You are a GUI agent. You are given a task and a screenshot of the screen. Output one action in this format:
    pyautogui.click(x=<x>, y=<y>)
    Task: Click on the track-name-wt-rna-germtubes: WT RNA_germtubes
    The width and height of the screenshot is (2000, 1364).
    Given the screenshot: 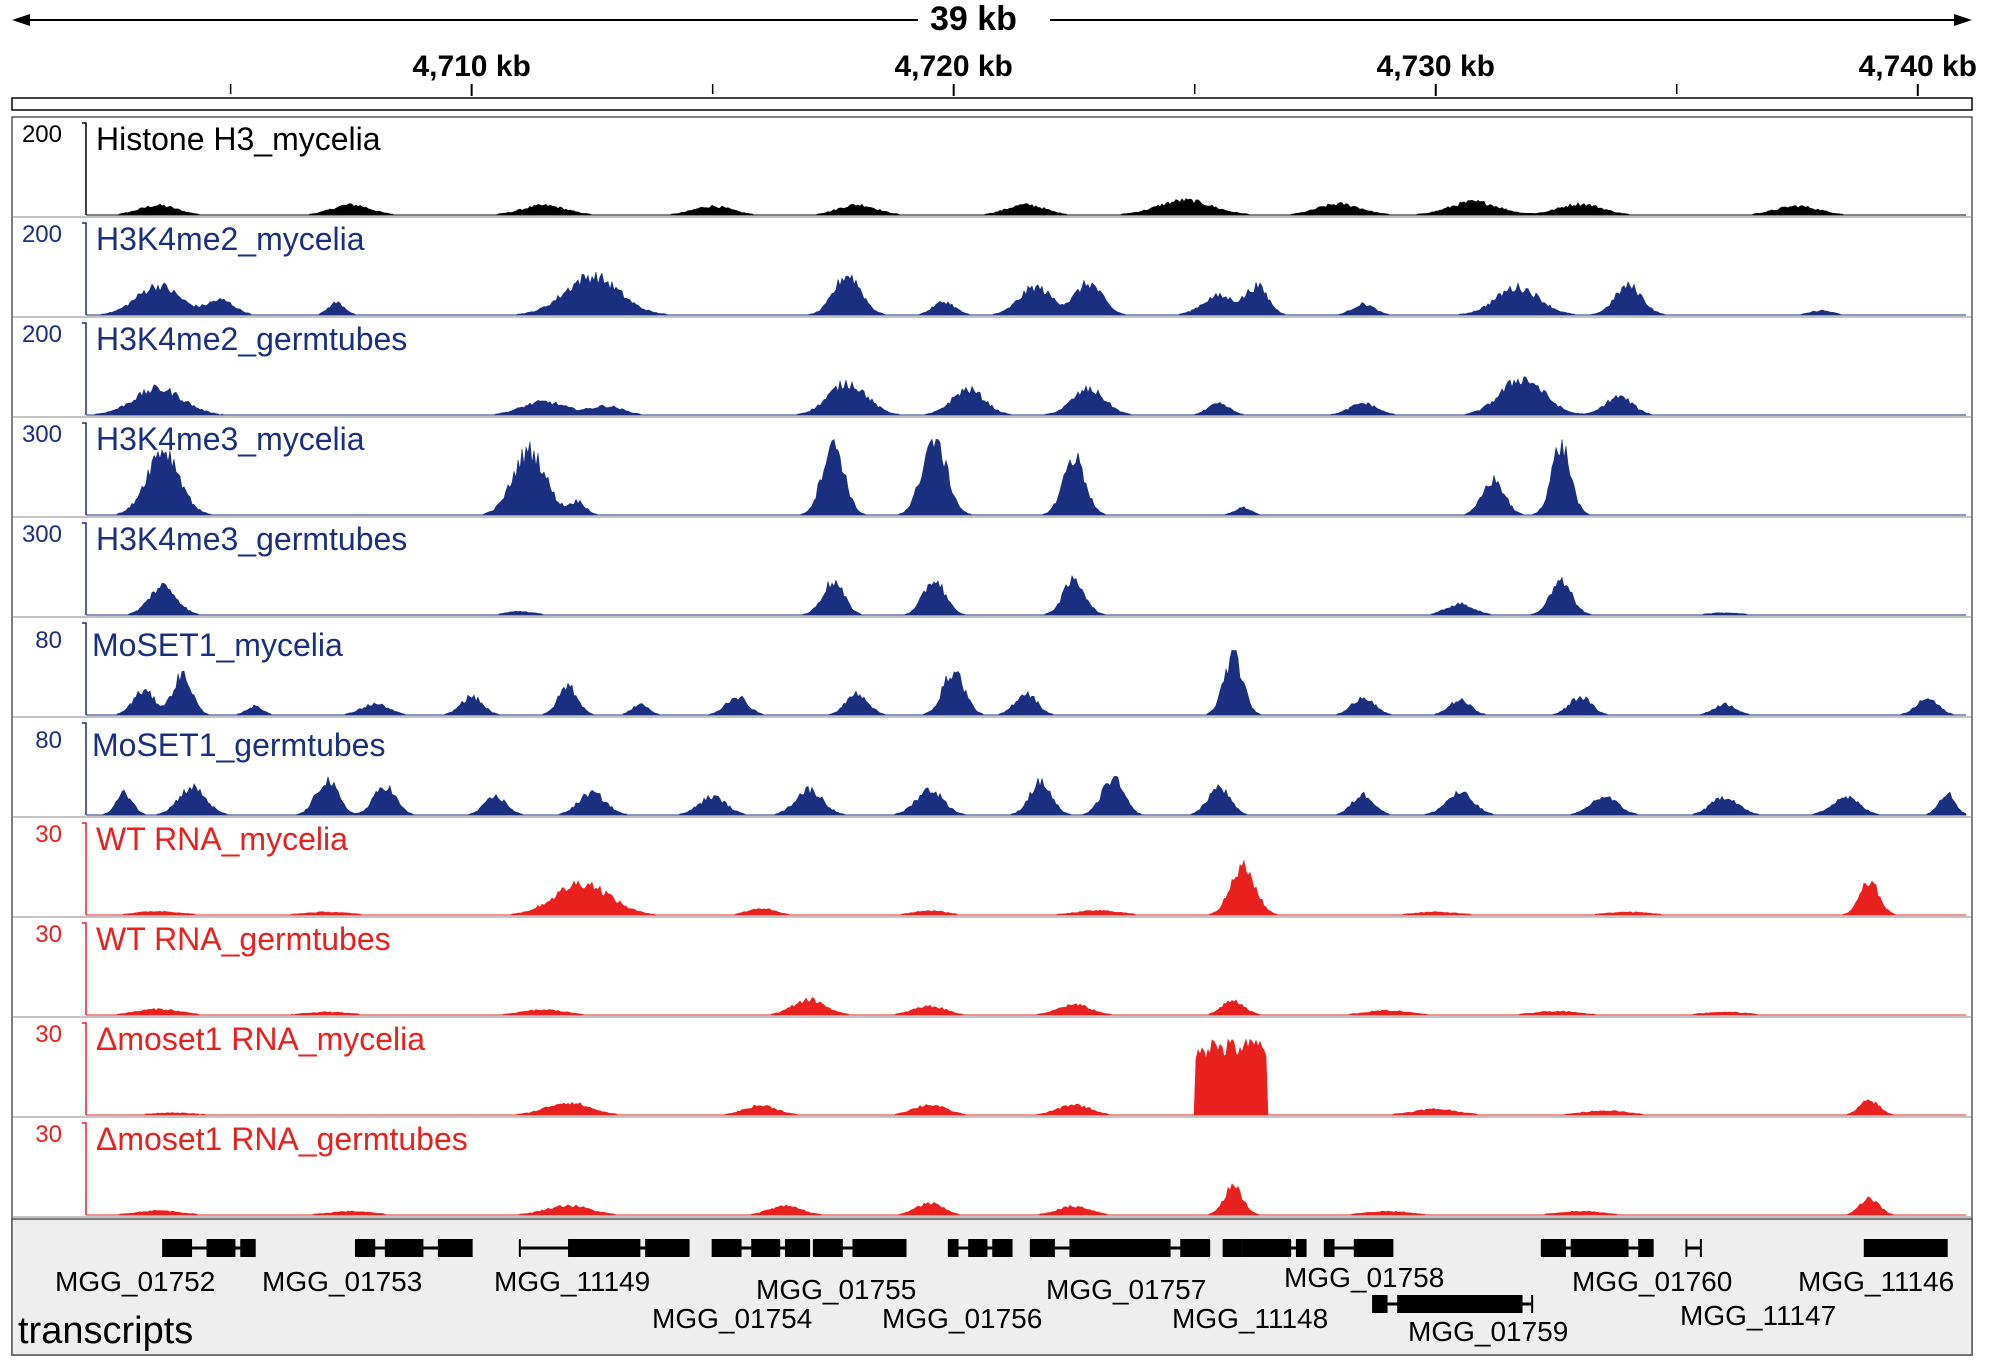 What is the action you would take?
    pyautogui.click(x=243, y=939)
    